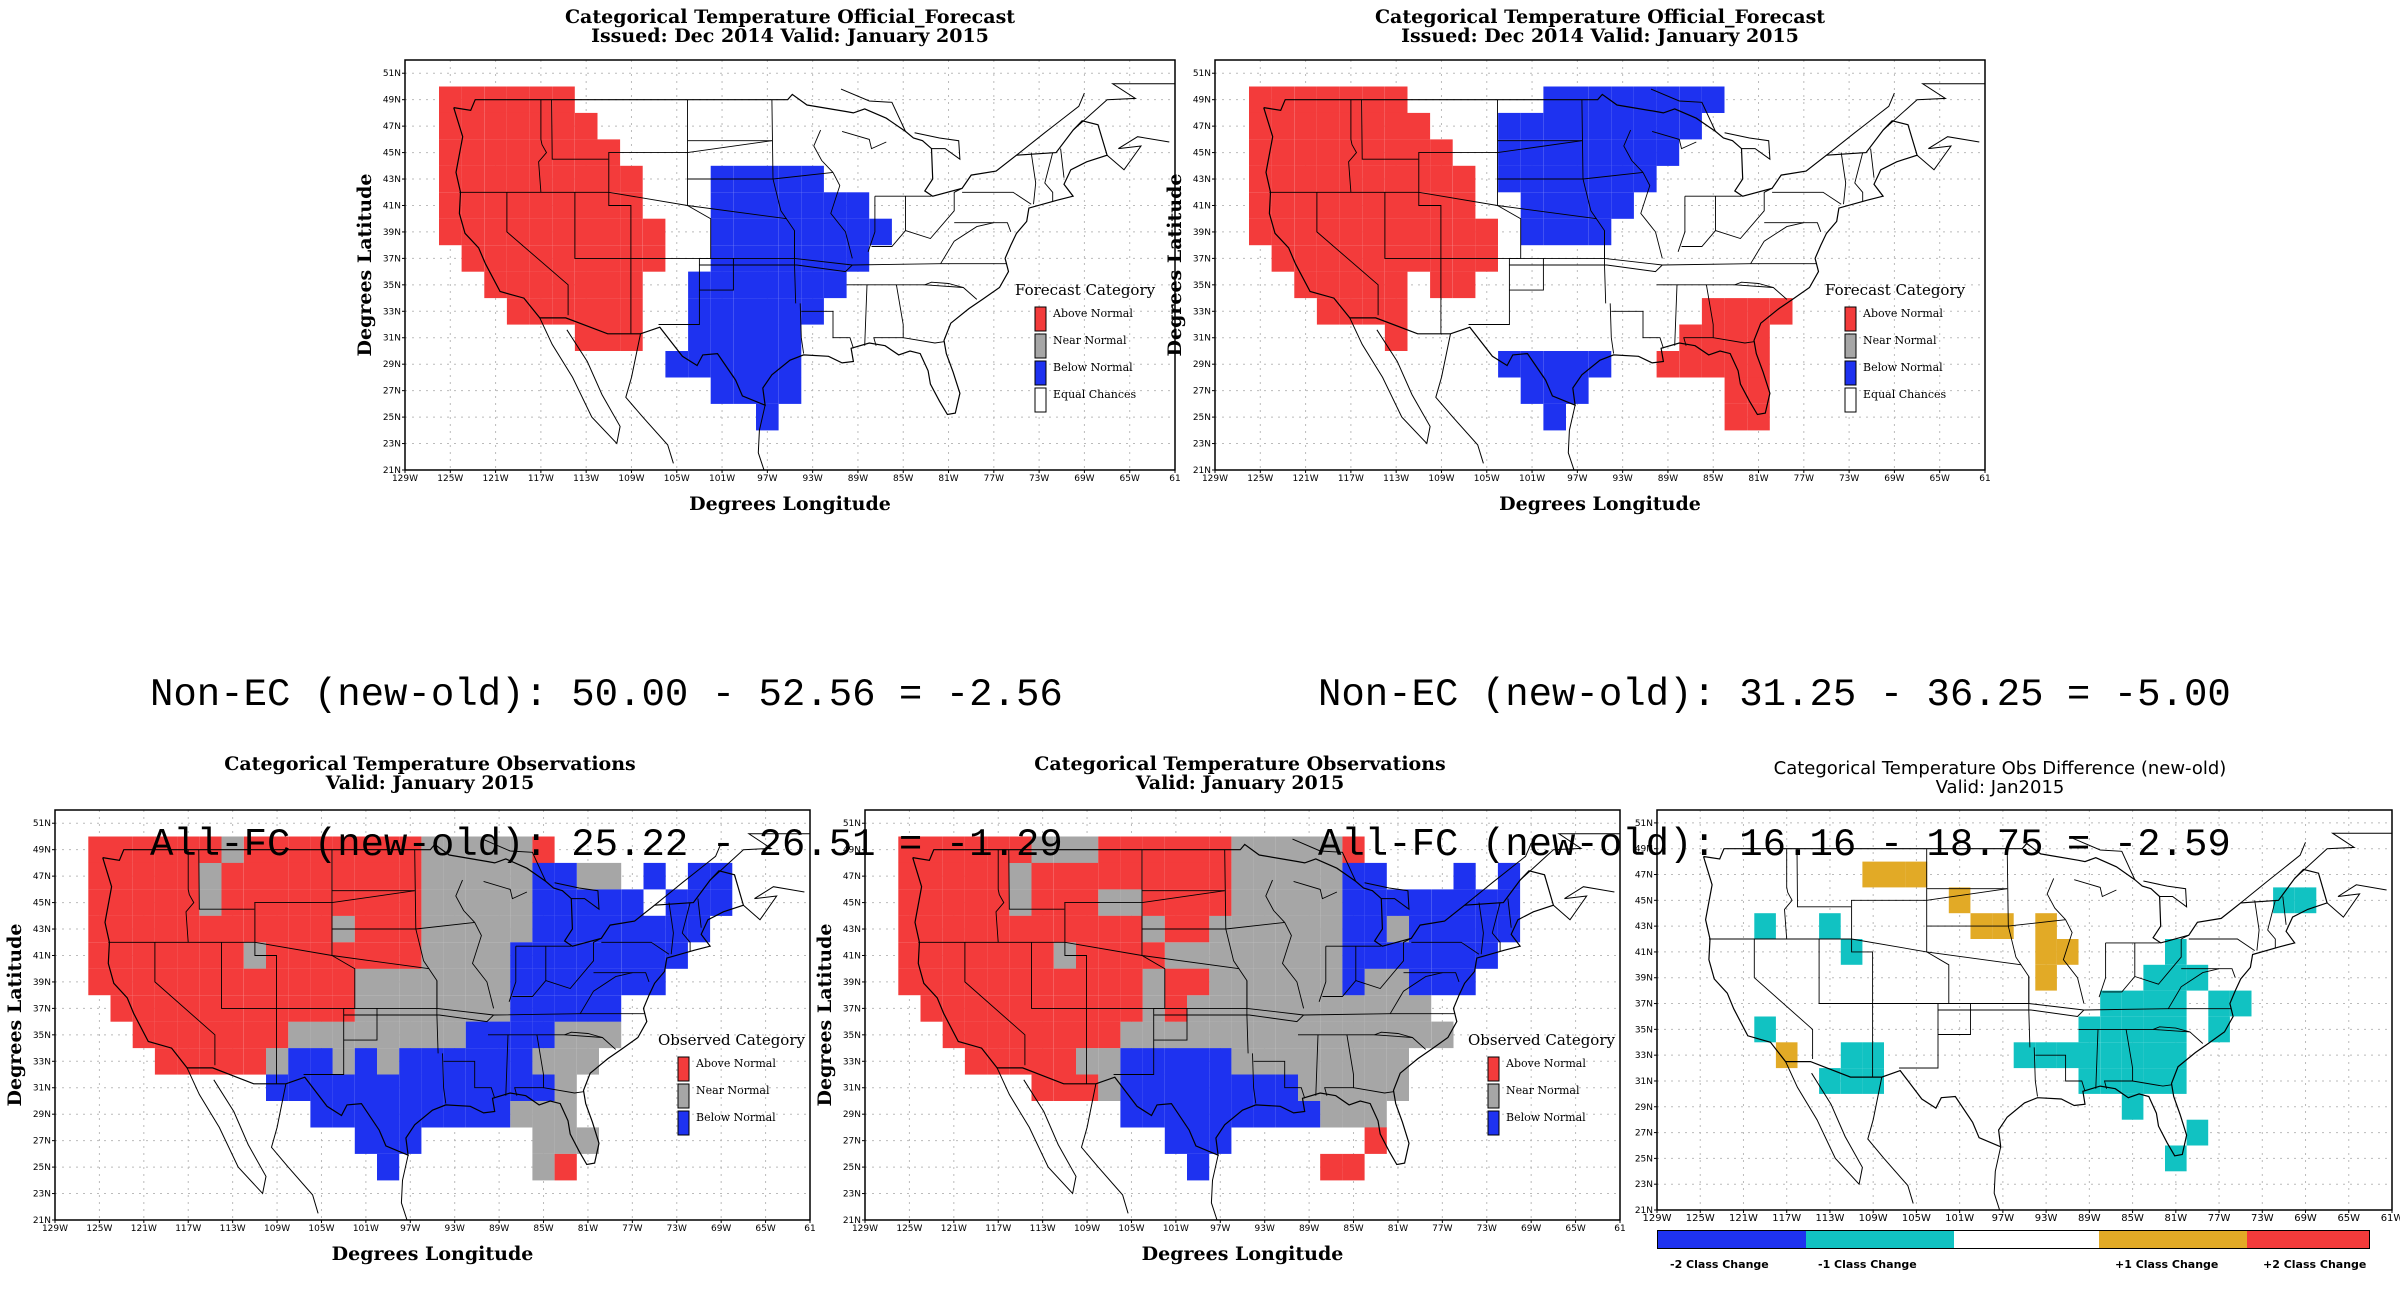 The image size is (2400, 1306). I want to click on lat-tick-label: 31N, so click(42, 1089).